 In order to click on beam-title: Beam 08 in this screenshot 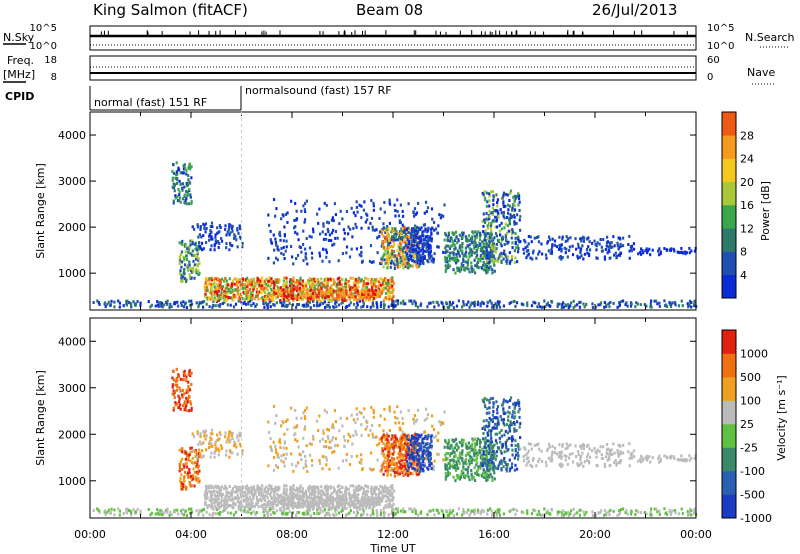, I will do `click(389, 10)`.